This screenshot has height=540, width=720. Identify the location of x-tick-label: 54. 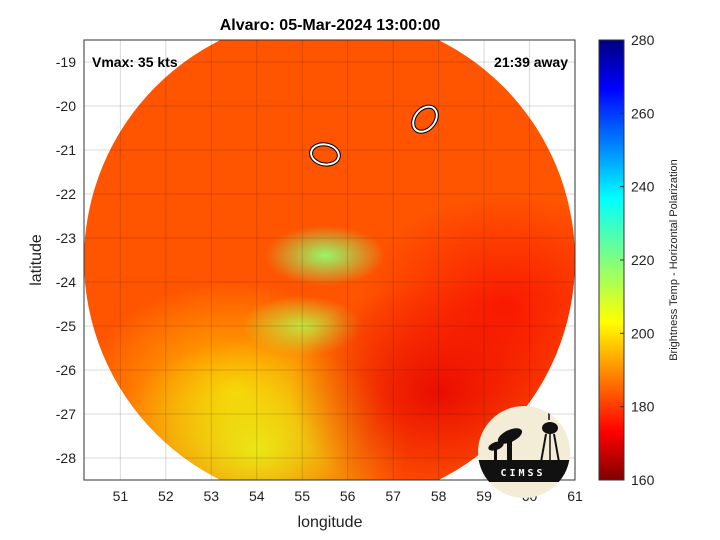
(257, 496).